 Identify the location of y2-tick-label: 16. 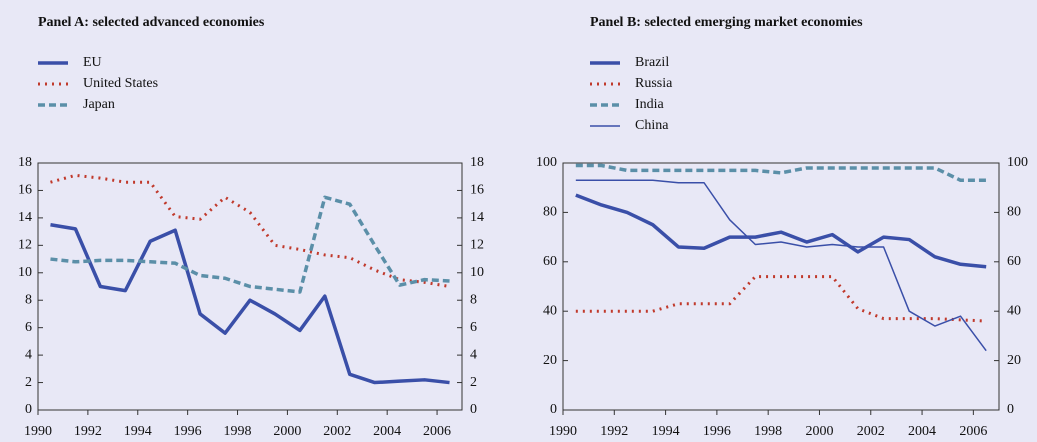
(477, 190).